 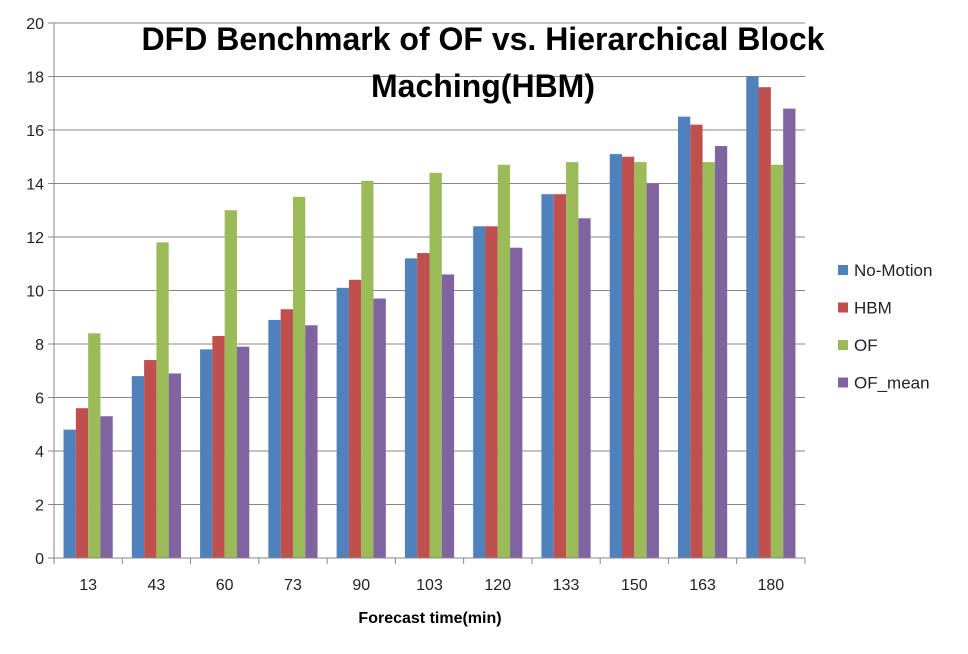 I want to click on x-tick-label: 180, so click(x=771, y=585).